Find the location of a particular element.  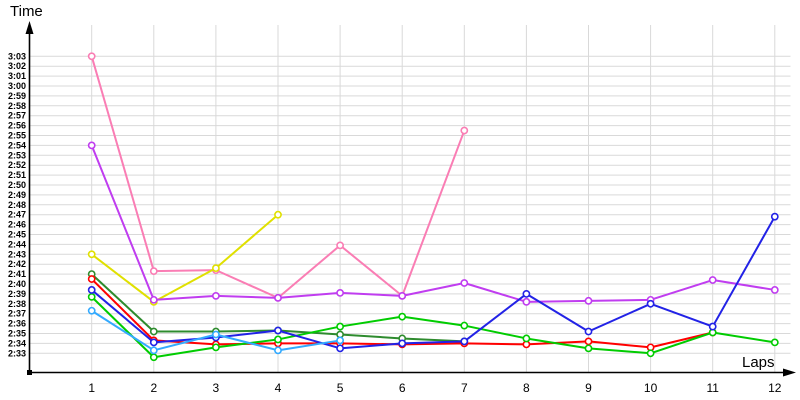

y-tick-label: 3:03 is located at coordinates (17, 56).